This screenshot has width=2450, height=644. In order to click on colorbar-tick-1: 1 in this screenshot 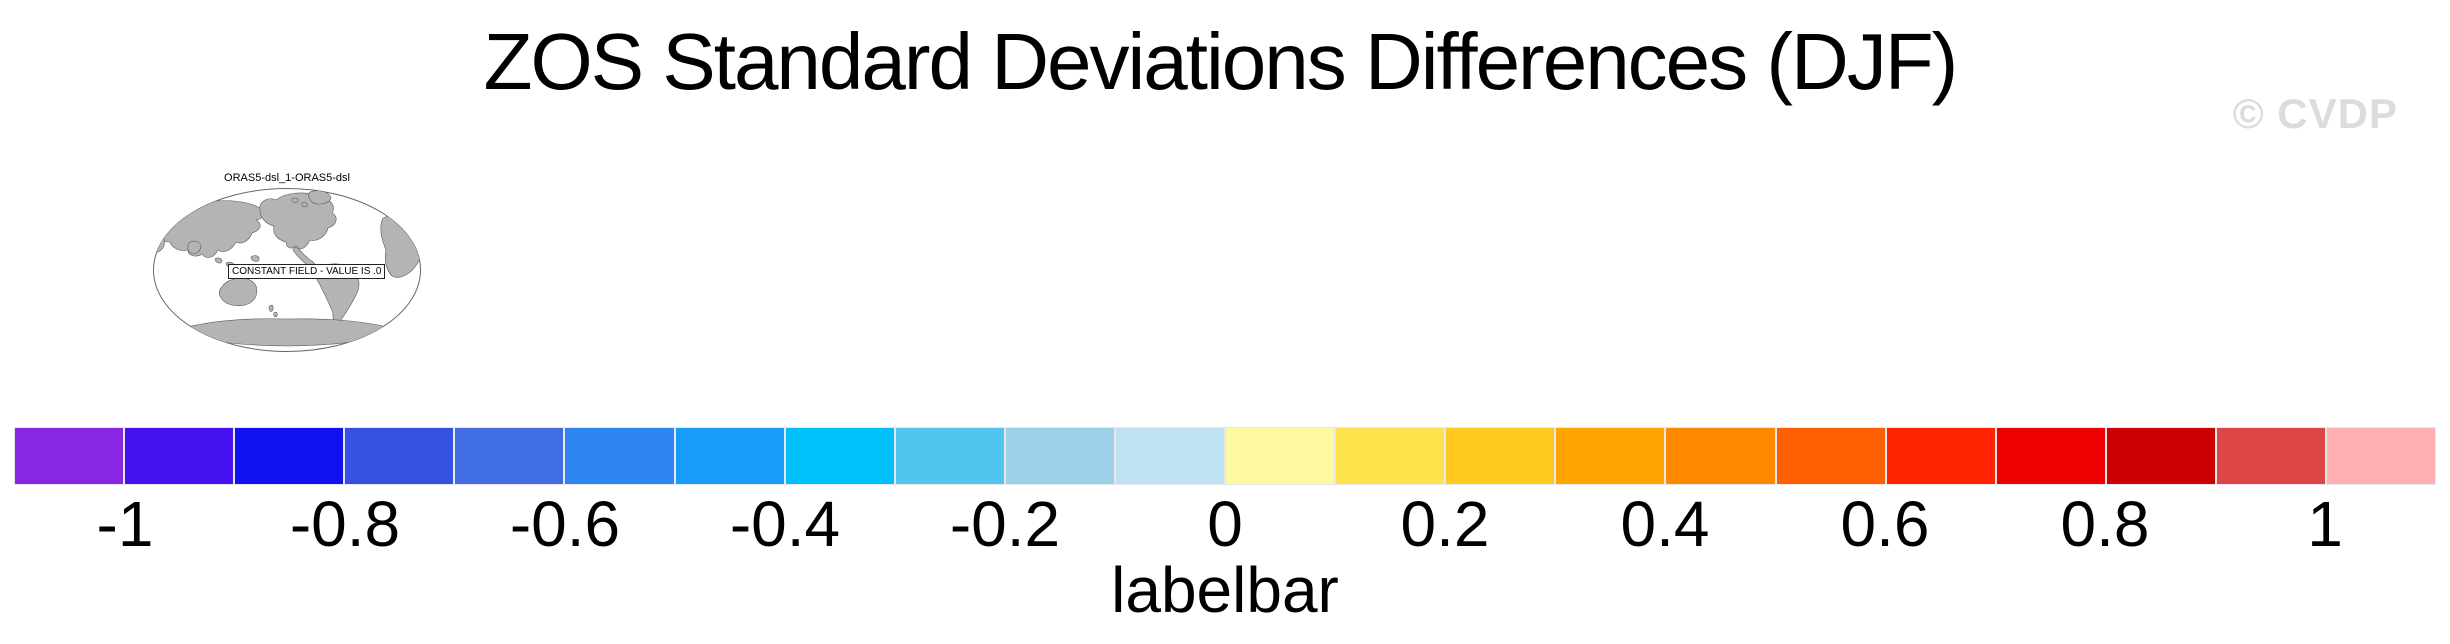, I will do `click(2325, 524)`.